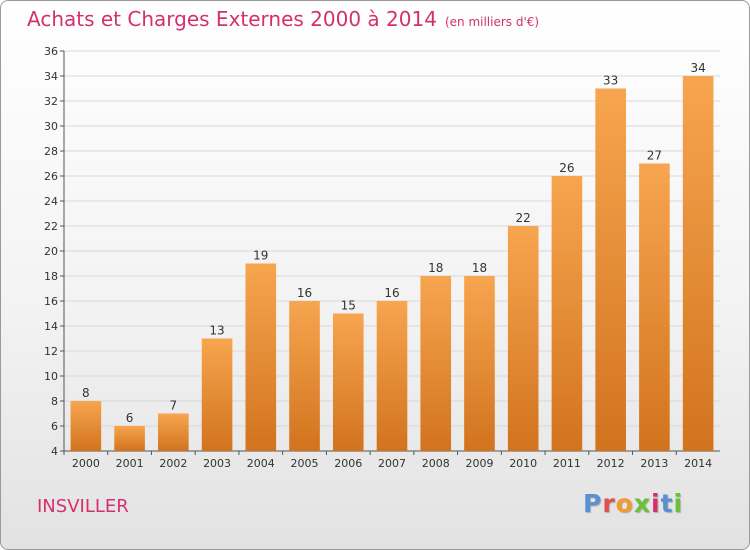 This screenshot has width=750, height=550. Describe the element at coordinates (654, 463) in the screenshot. I see `x-tick-label-2013: 2013` at that location.